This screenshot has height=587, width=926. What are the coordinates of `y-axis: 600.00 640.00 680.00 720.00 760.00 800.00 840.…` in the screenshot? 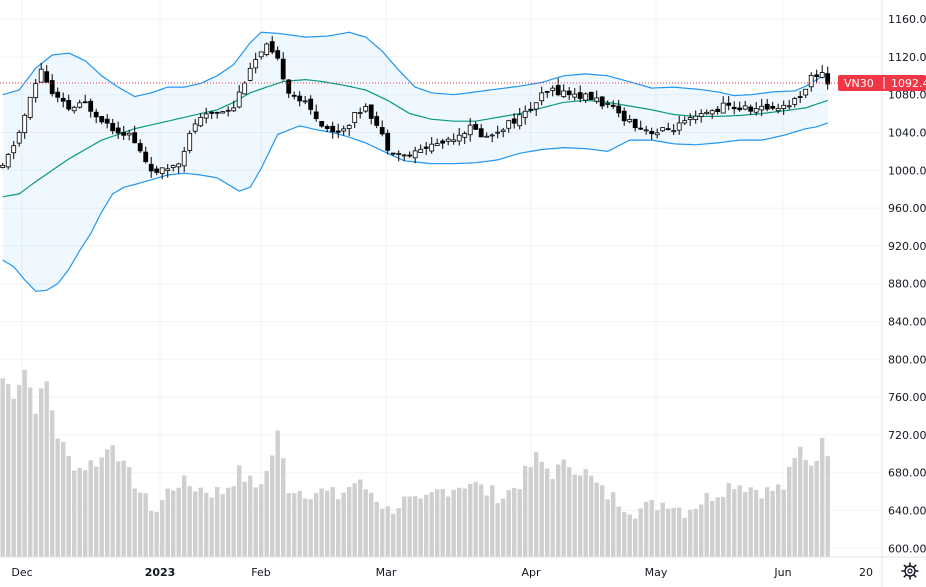 It's located at (903, 293).